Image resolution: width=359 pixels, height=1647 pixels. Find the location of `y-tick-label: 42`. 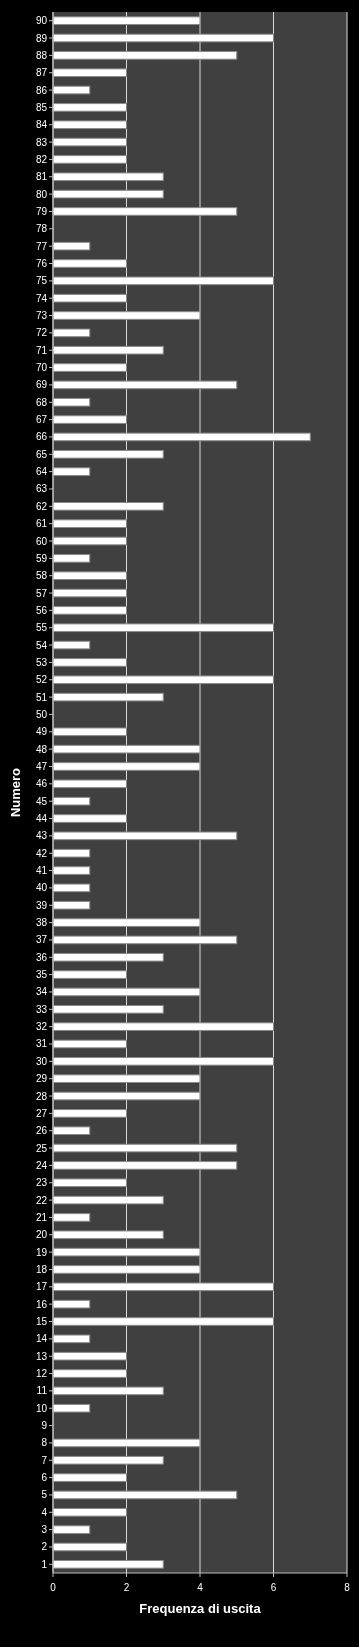

y-tick-label: 42 is located at coordinates (41, 853).